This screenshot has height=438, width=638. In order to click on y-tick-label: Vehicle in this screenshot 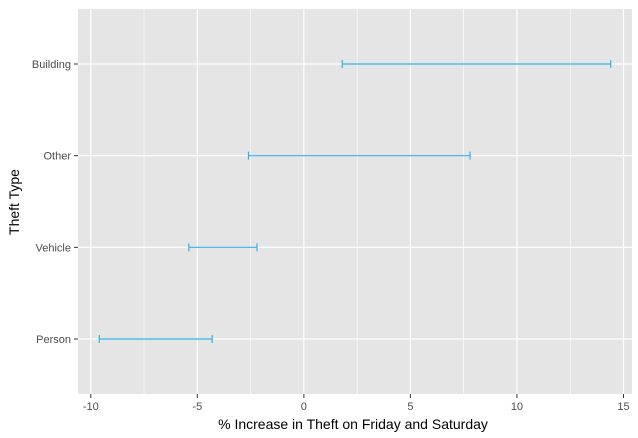, I will do `click(53, 248)`.